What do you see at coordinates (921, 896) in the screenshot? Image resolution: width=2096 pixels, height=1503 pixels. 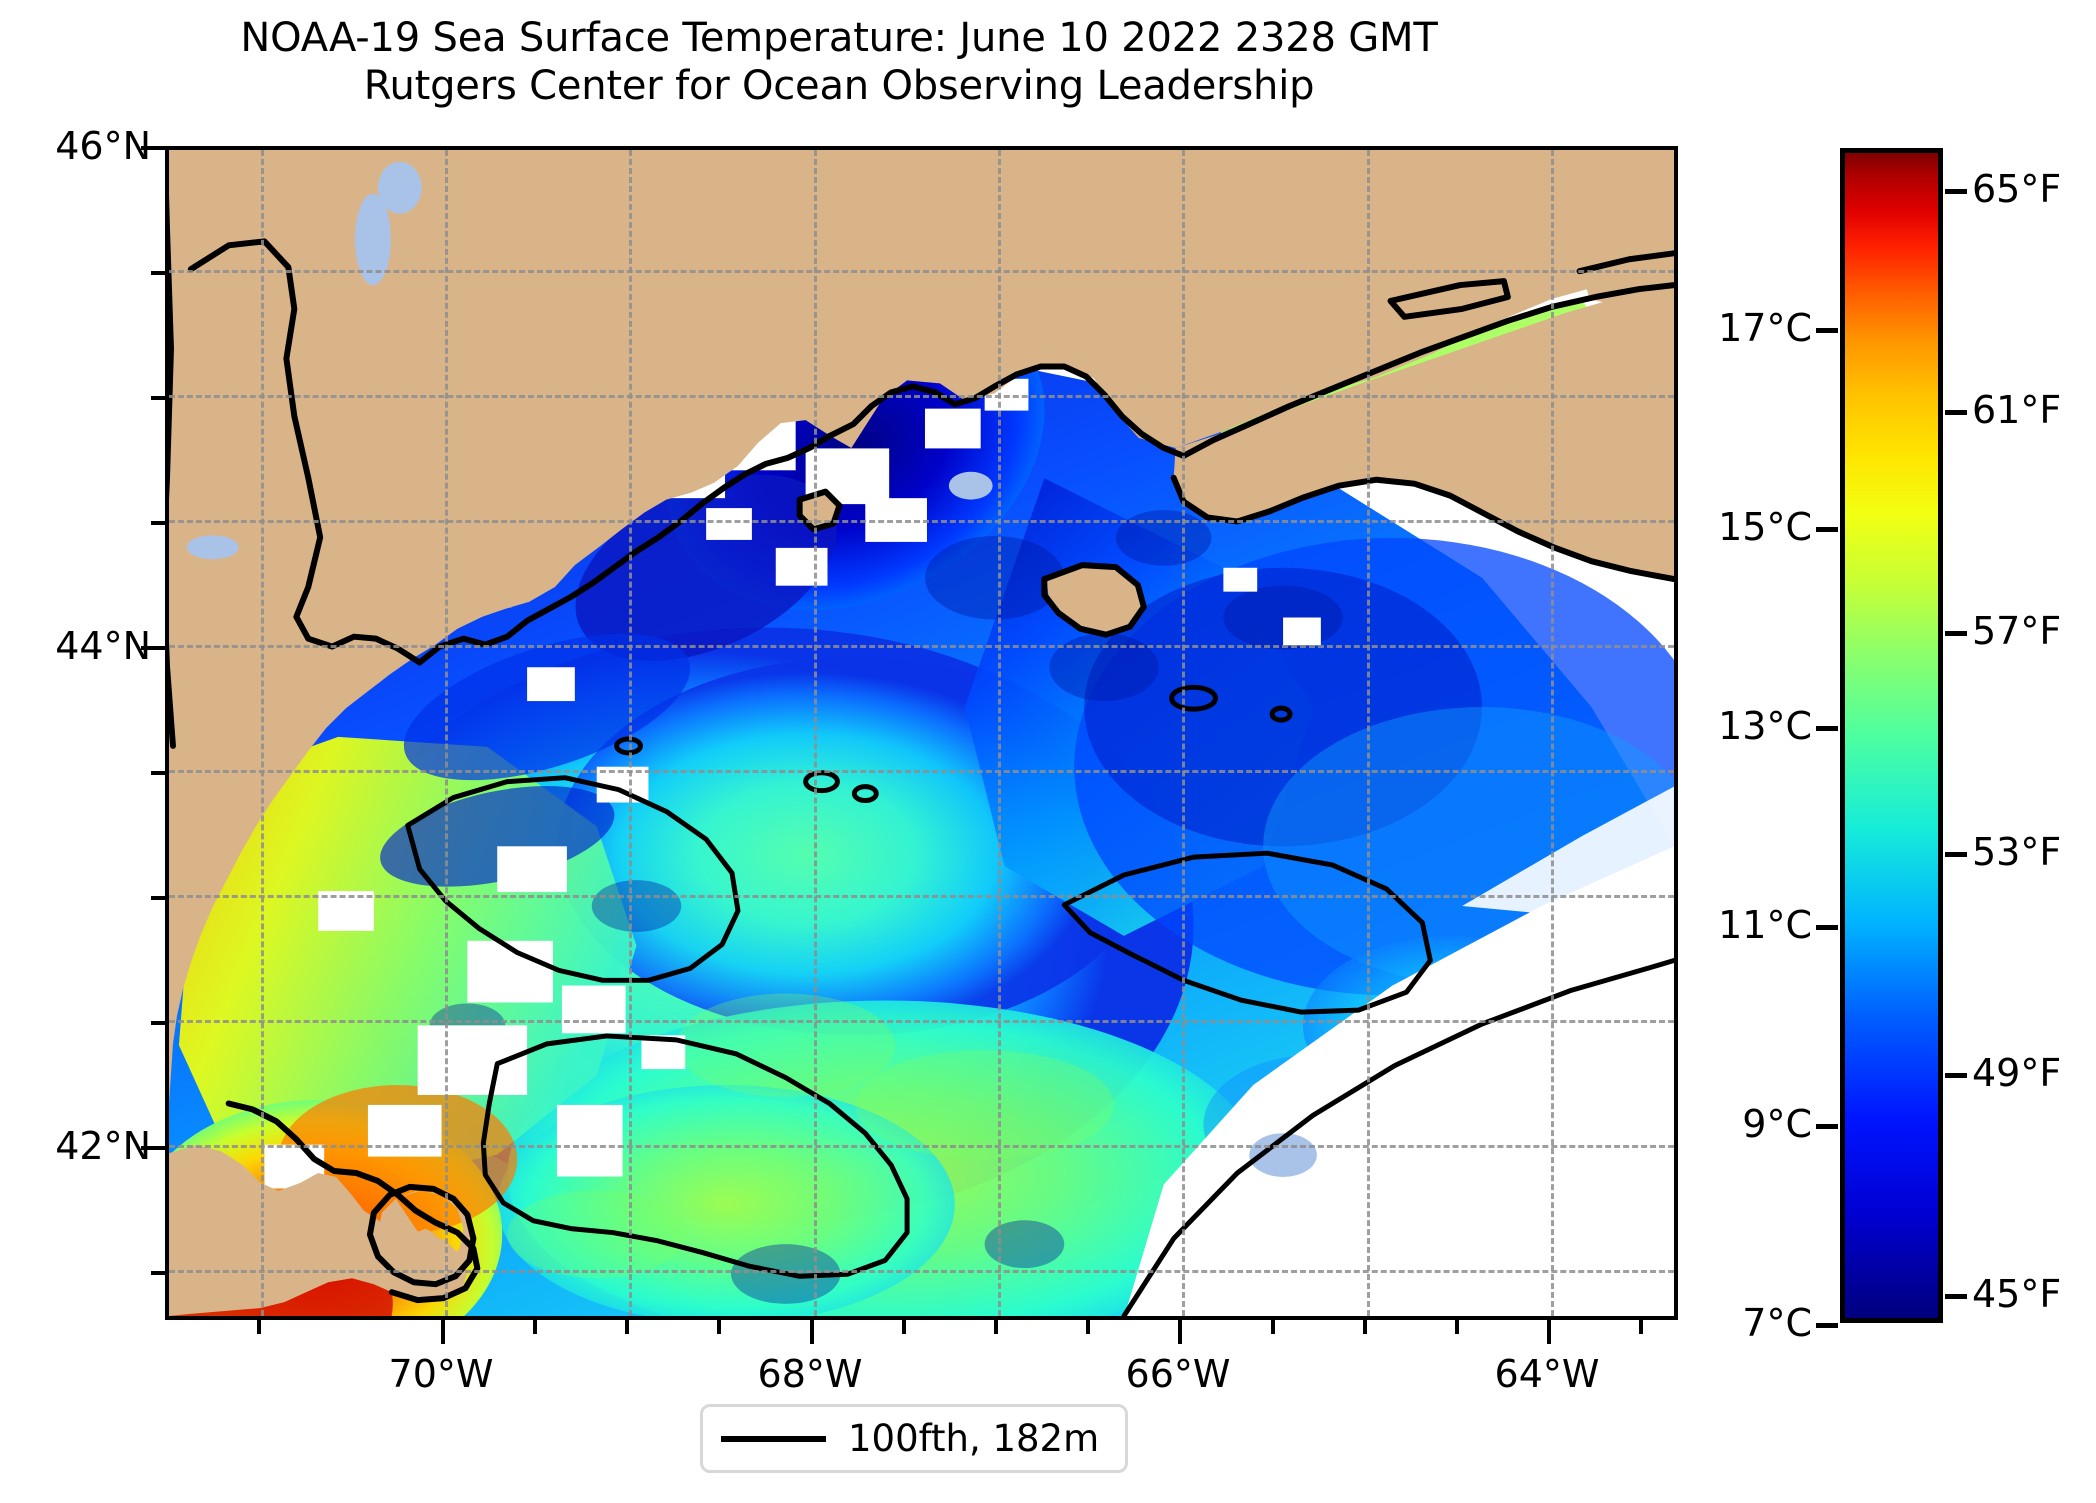 I see `gridline-h-43N` at bounding box center [921, 896].